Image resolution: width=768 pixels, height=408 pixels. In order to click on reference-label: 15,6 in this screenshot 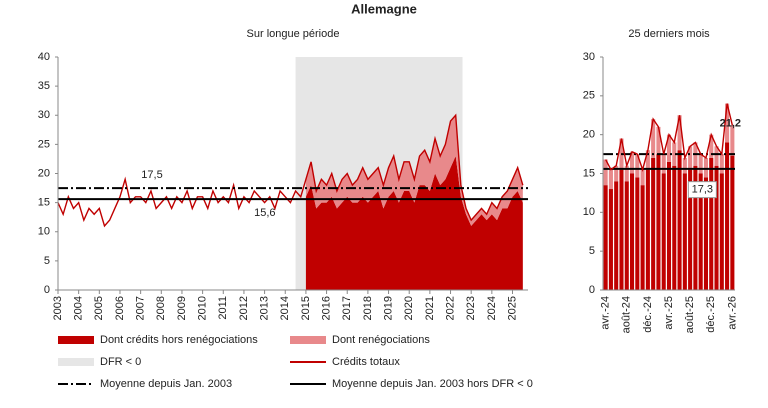, I will do `click(264, 213)`.